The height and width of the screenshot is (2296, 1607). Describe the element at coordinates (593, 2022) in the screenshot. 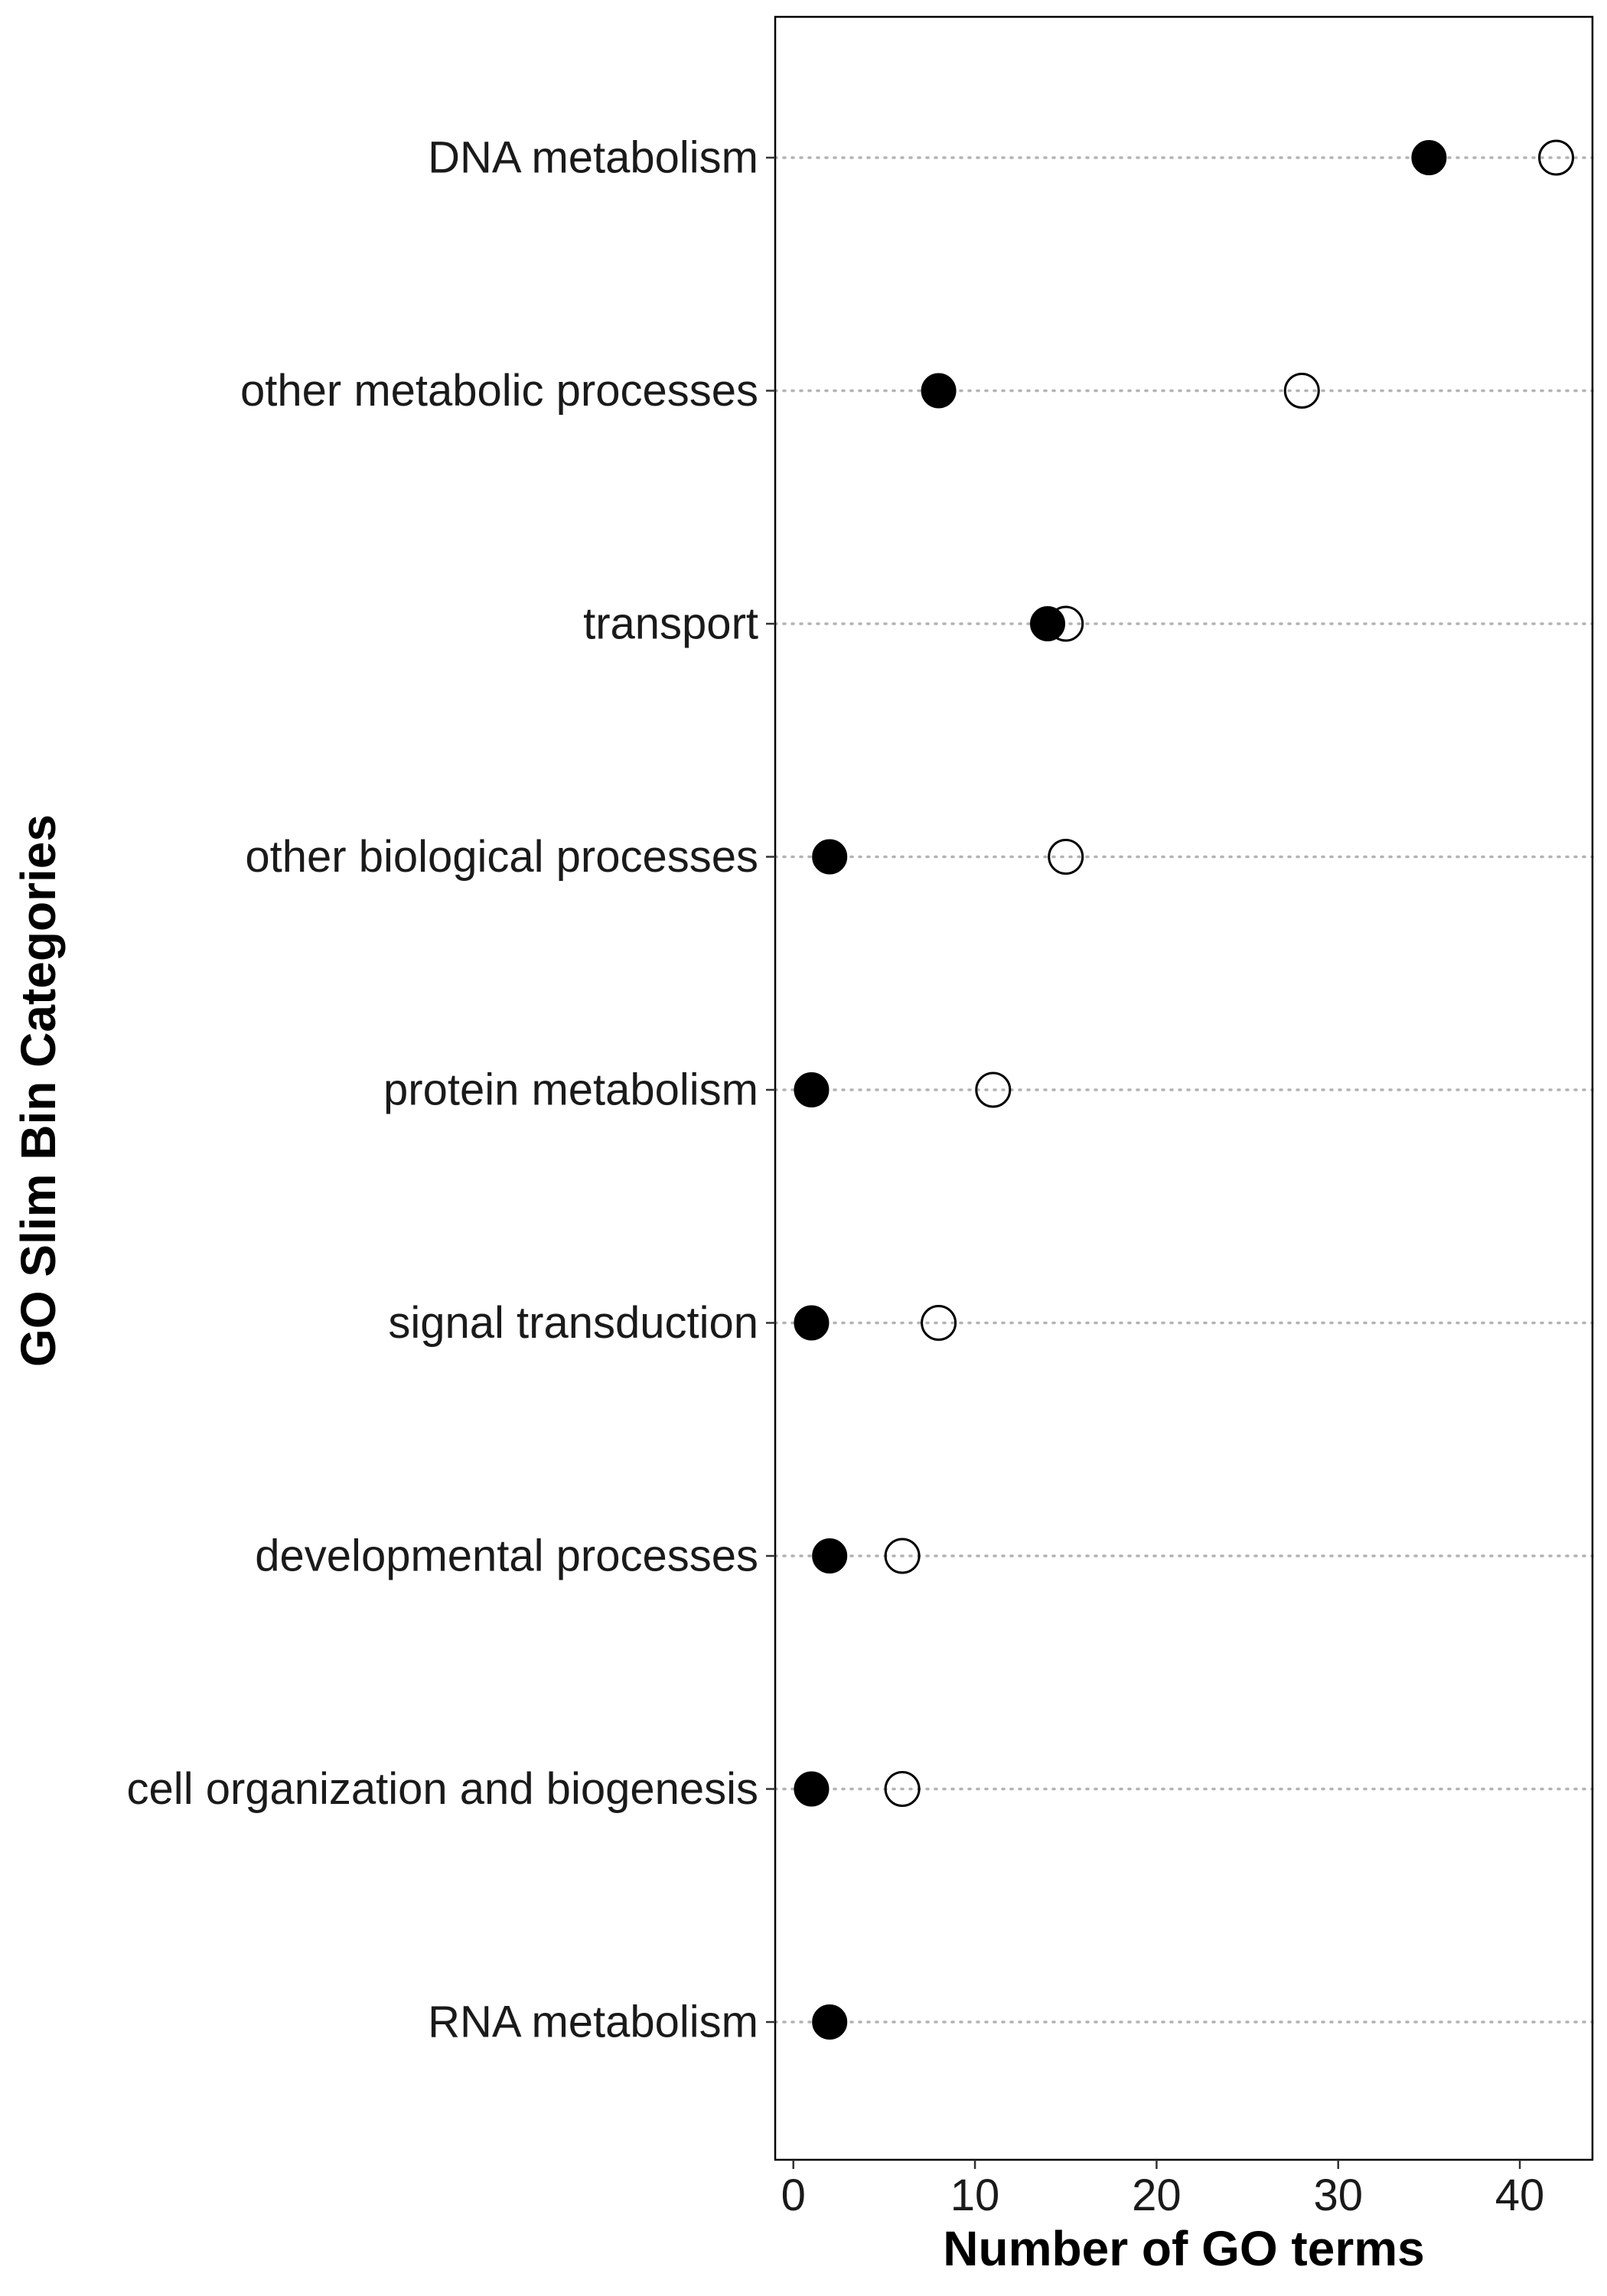

I see `y-tick-label: RNA metabolism` at that location.